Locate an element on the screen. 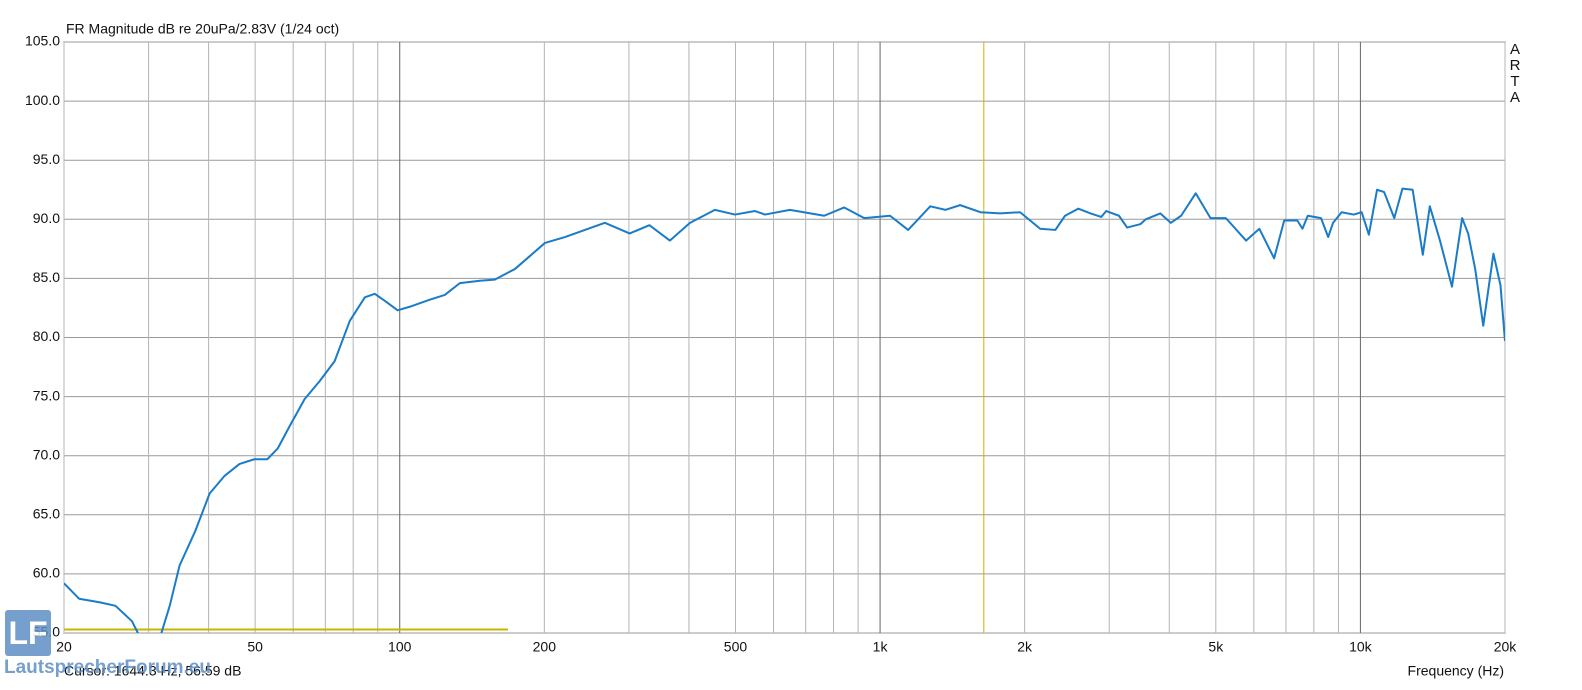 This screenshot has width=1582, height=690. y-tick-label: 95.0 is located at coordinates (46, 159).